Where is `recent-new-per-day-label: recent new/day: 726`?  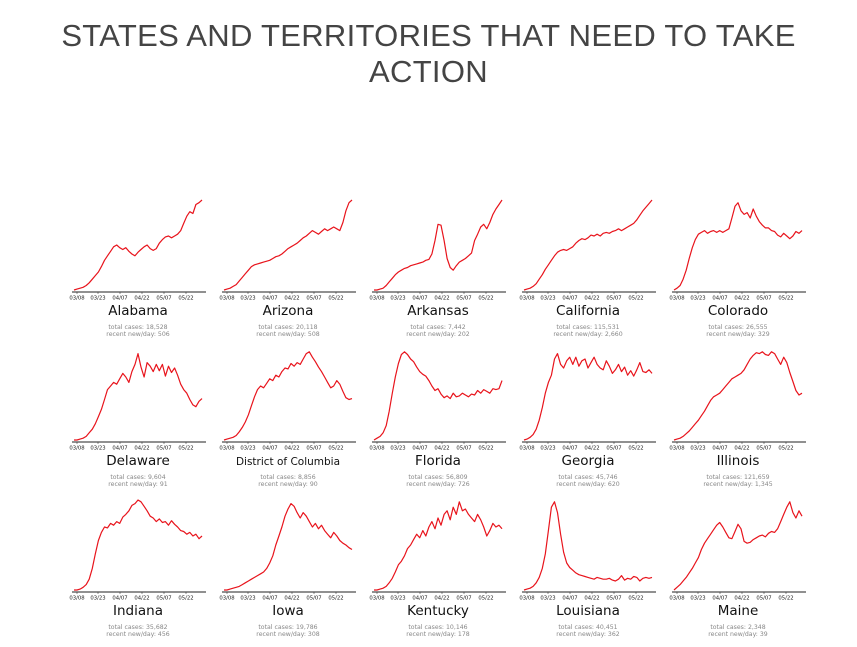 recent-new-per-day-label: recent new/day: 726 is located at coordinates (438, 484).